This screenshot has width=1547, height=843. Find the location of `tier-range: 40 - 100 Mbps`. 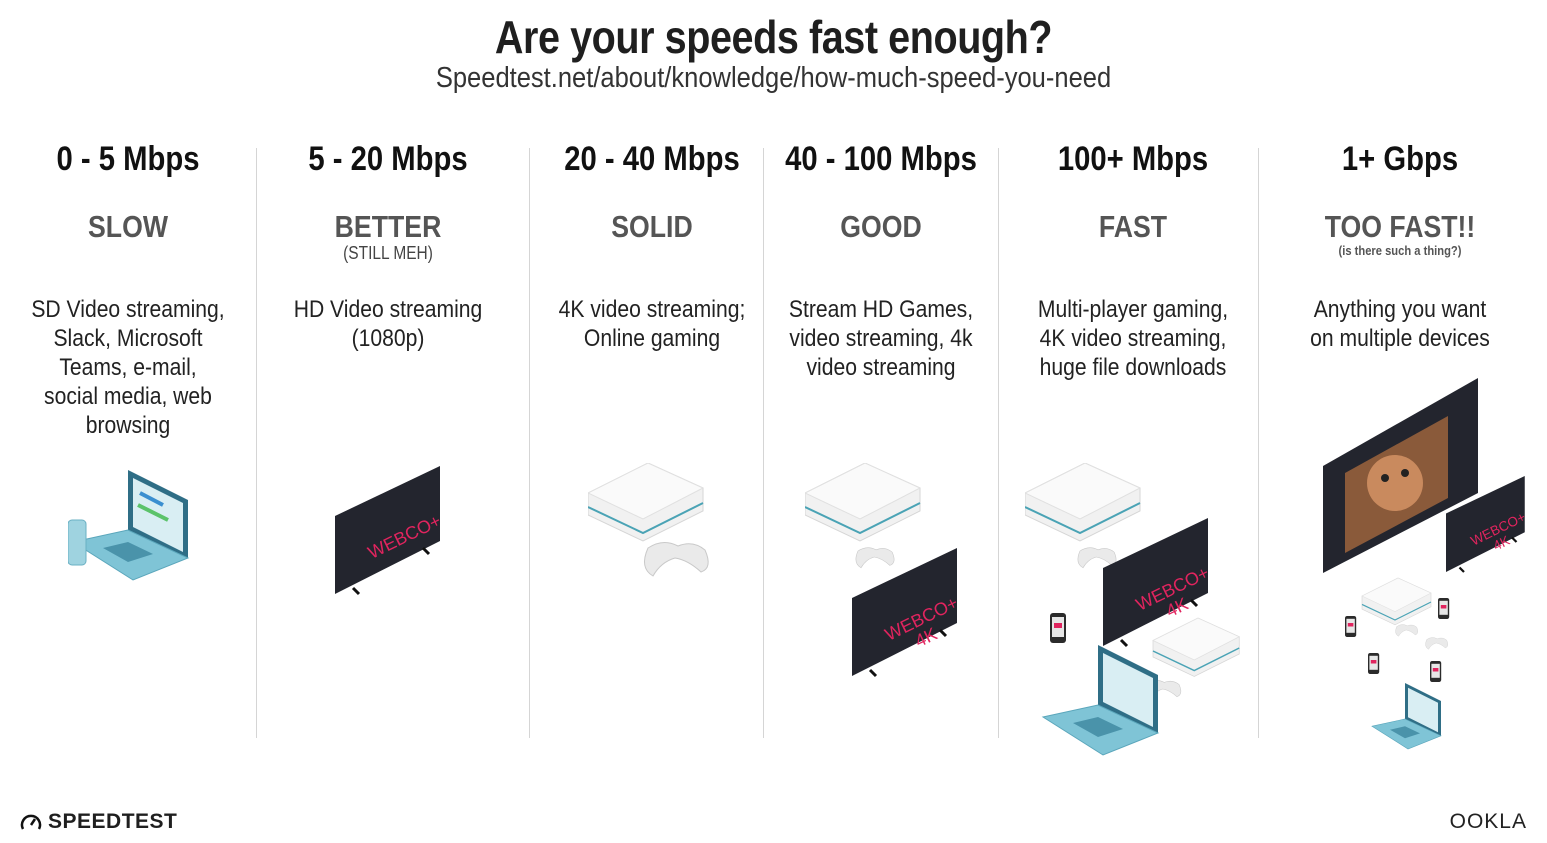

tier-range: 40 - 100 Mbps is located at coordinates (881, 159).